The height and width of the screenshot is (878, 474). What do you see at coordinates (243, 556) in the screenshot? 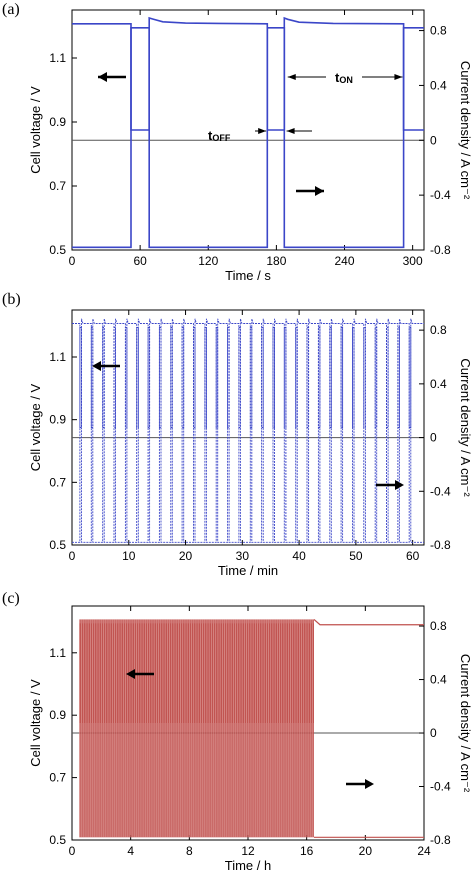
I see `x-tick-label: 30` at bounding box center [243, 556].